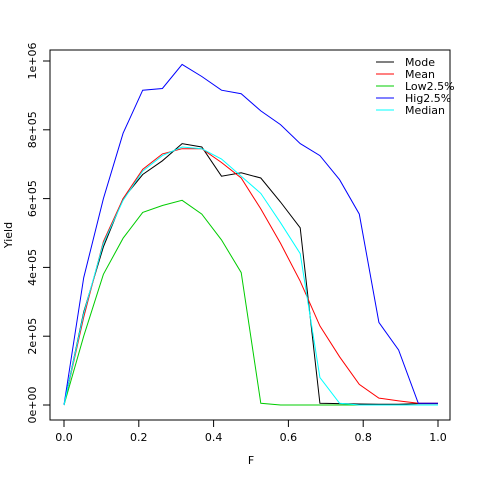 Image resolution: width=480 pixels, height=480 pixels. Describe the element at coordinates (425, 110) in the screenshot. I see `legend-label: Median` at that location.